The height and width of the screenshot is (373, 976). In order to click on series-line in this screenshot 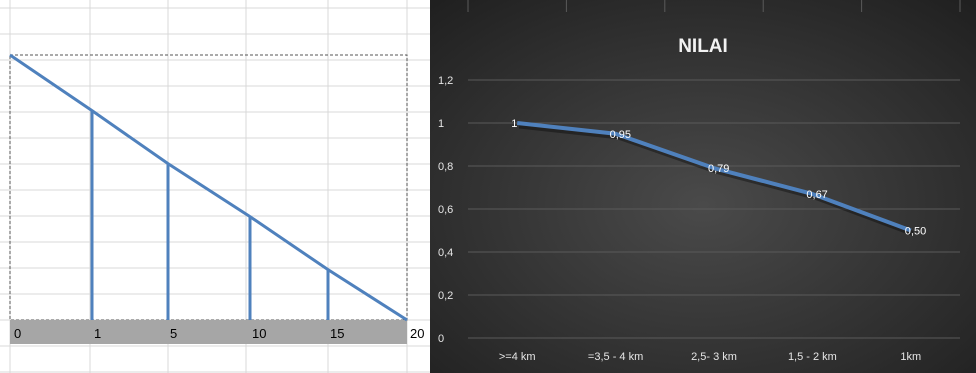, I will do `click(714, 177)`.